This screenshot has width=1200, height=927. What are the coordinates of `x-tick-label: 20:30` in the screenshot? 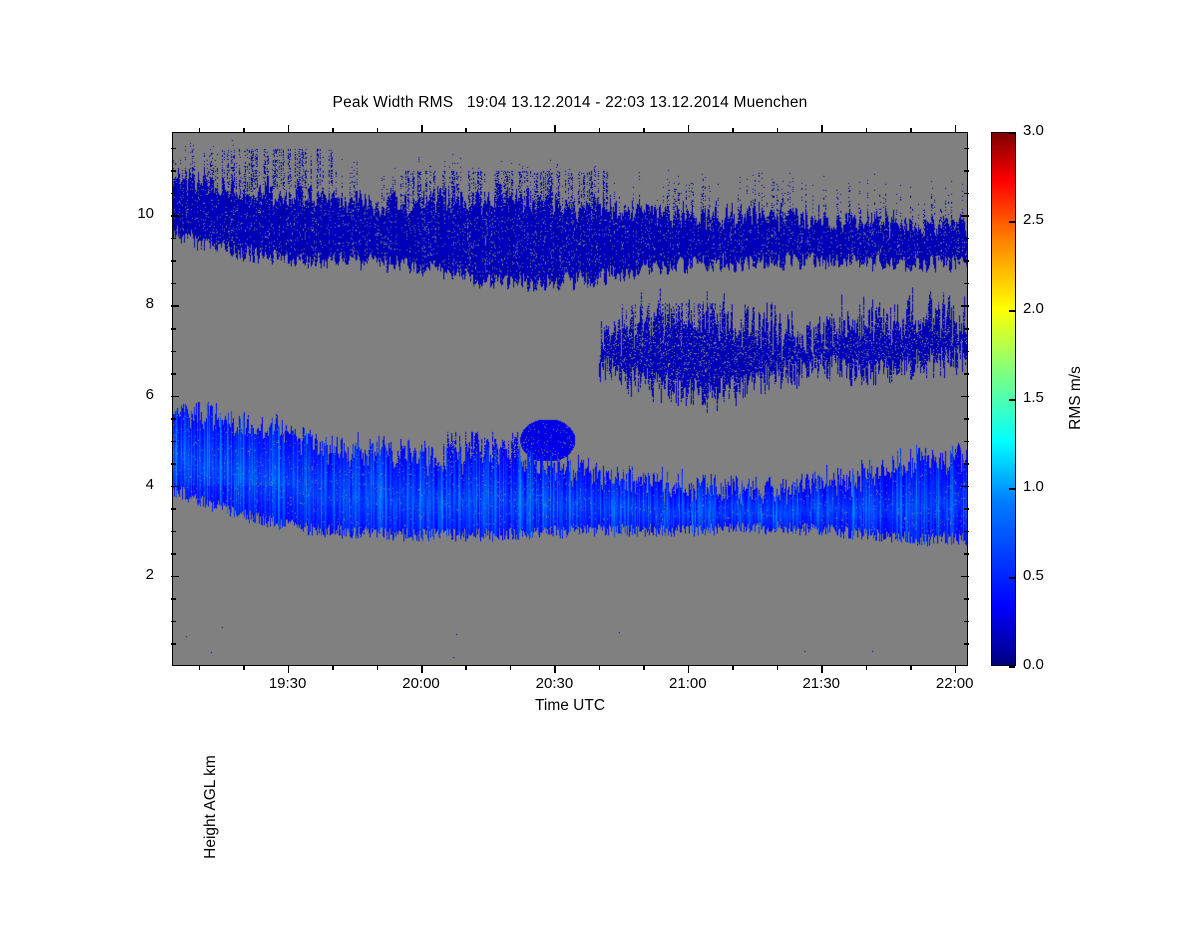 It's located at (554, 683).